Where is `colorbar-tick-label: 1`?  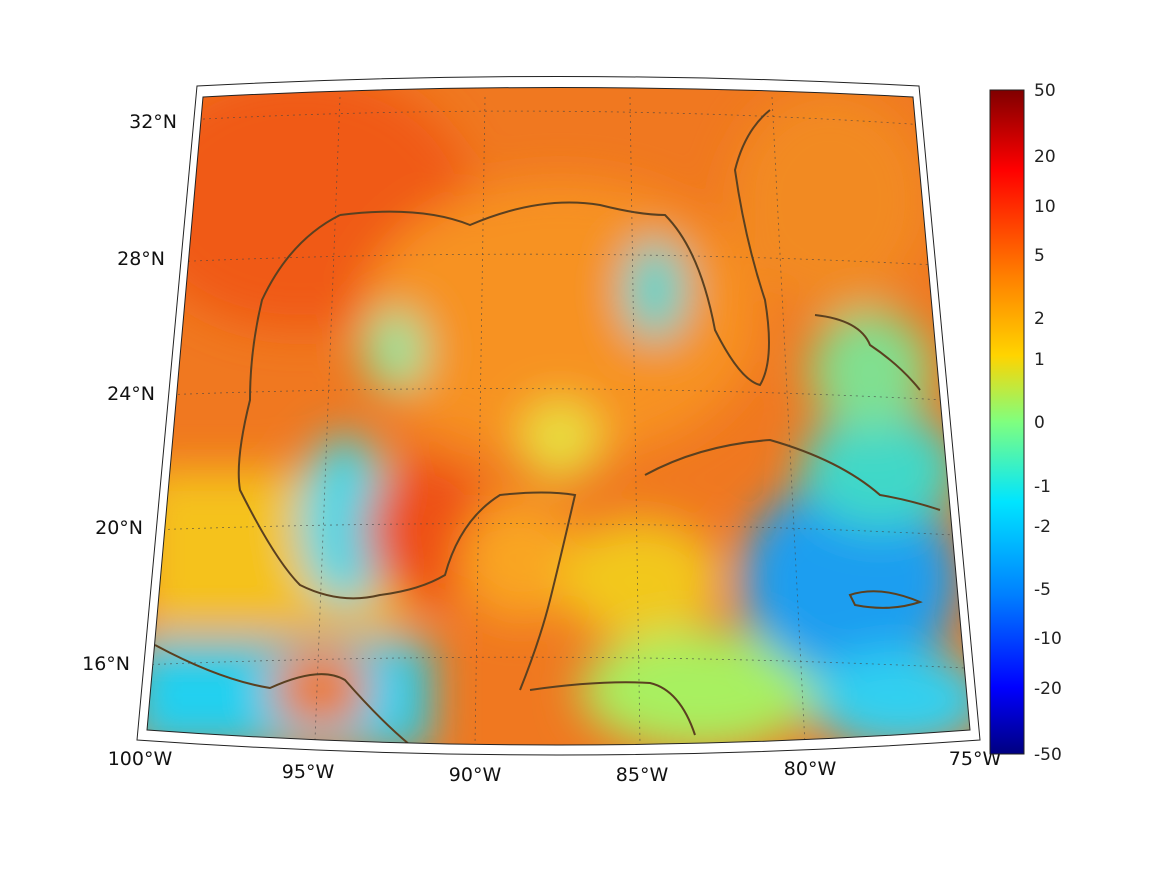 colorbar-tick-label: 1 is located at coordinates (1039, 360).